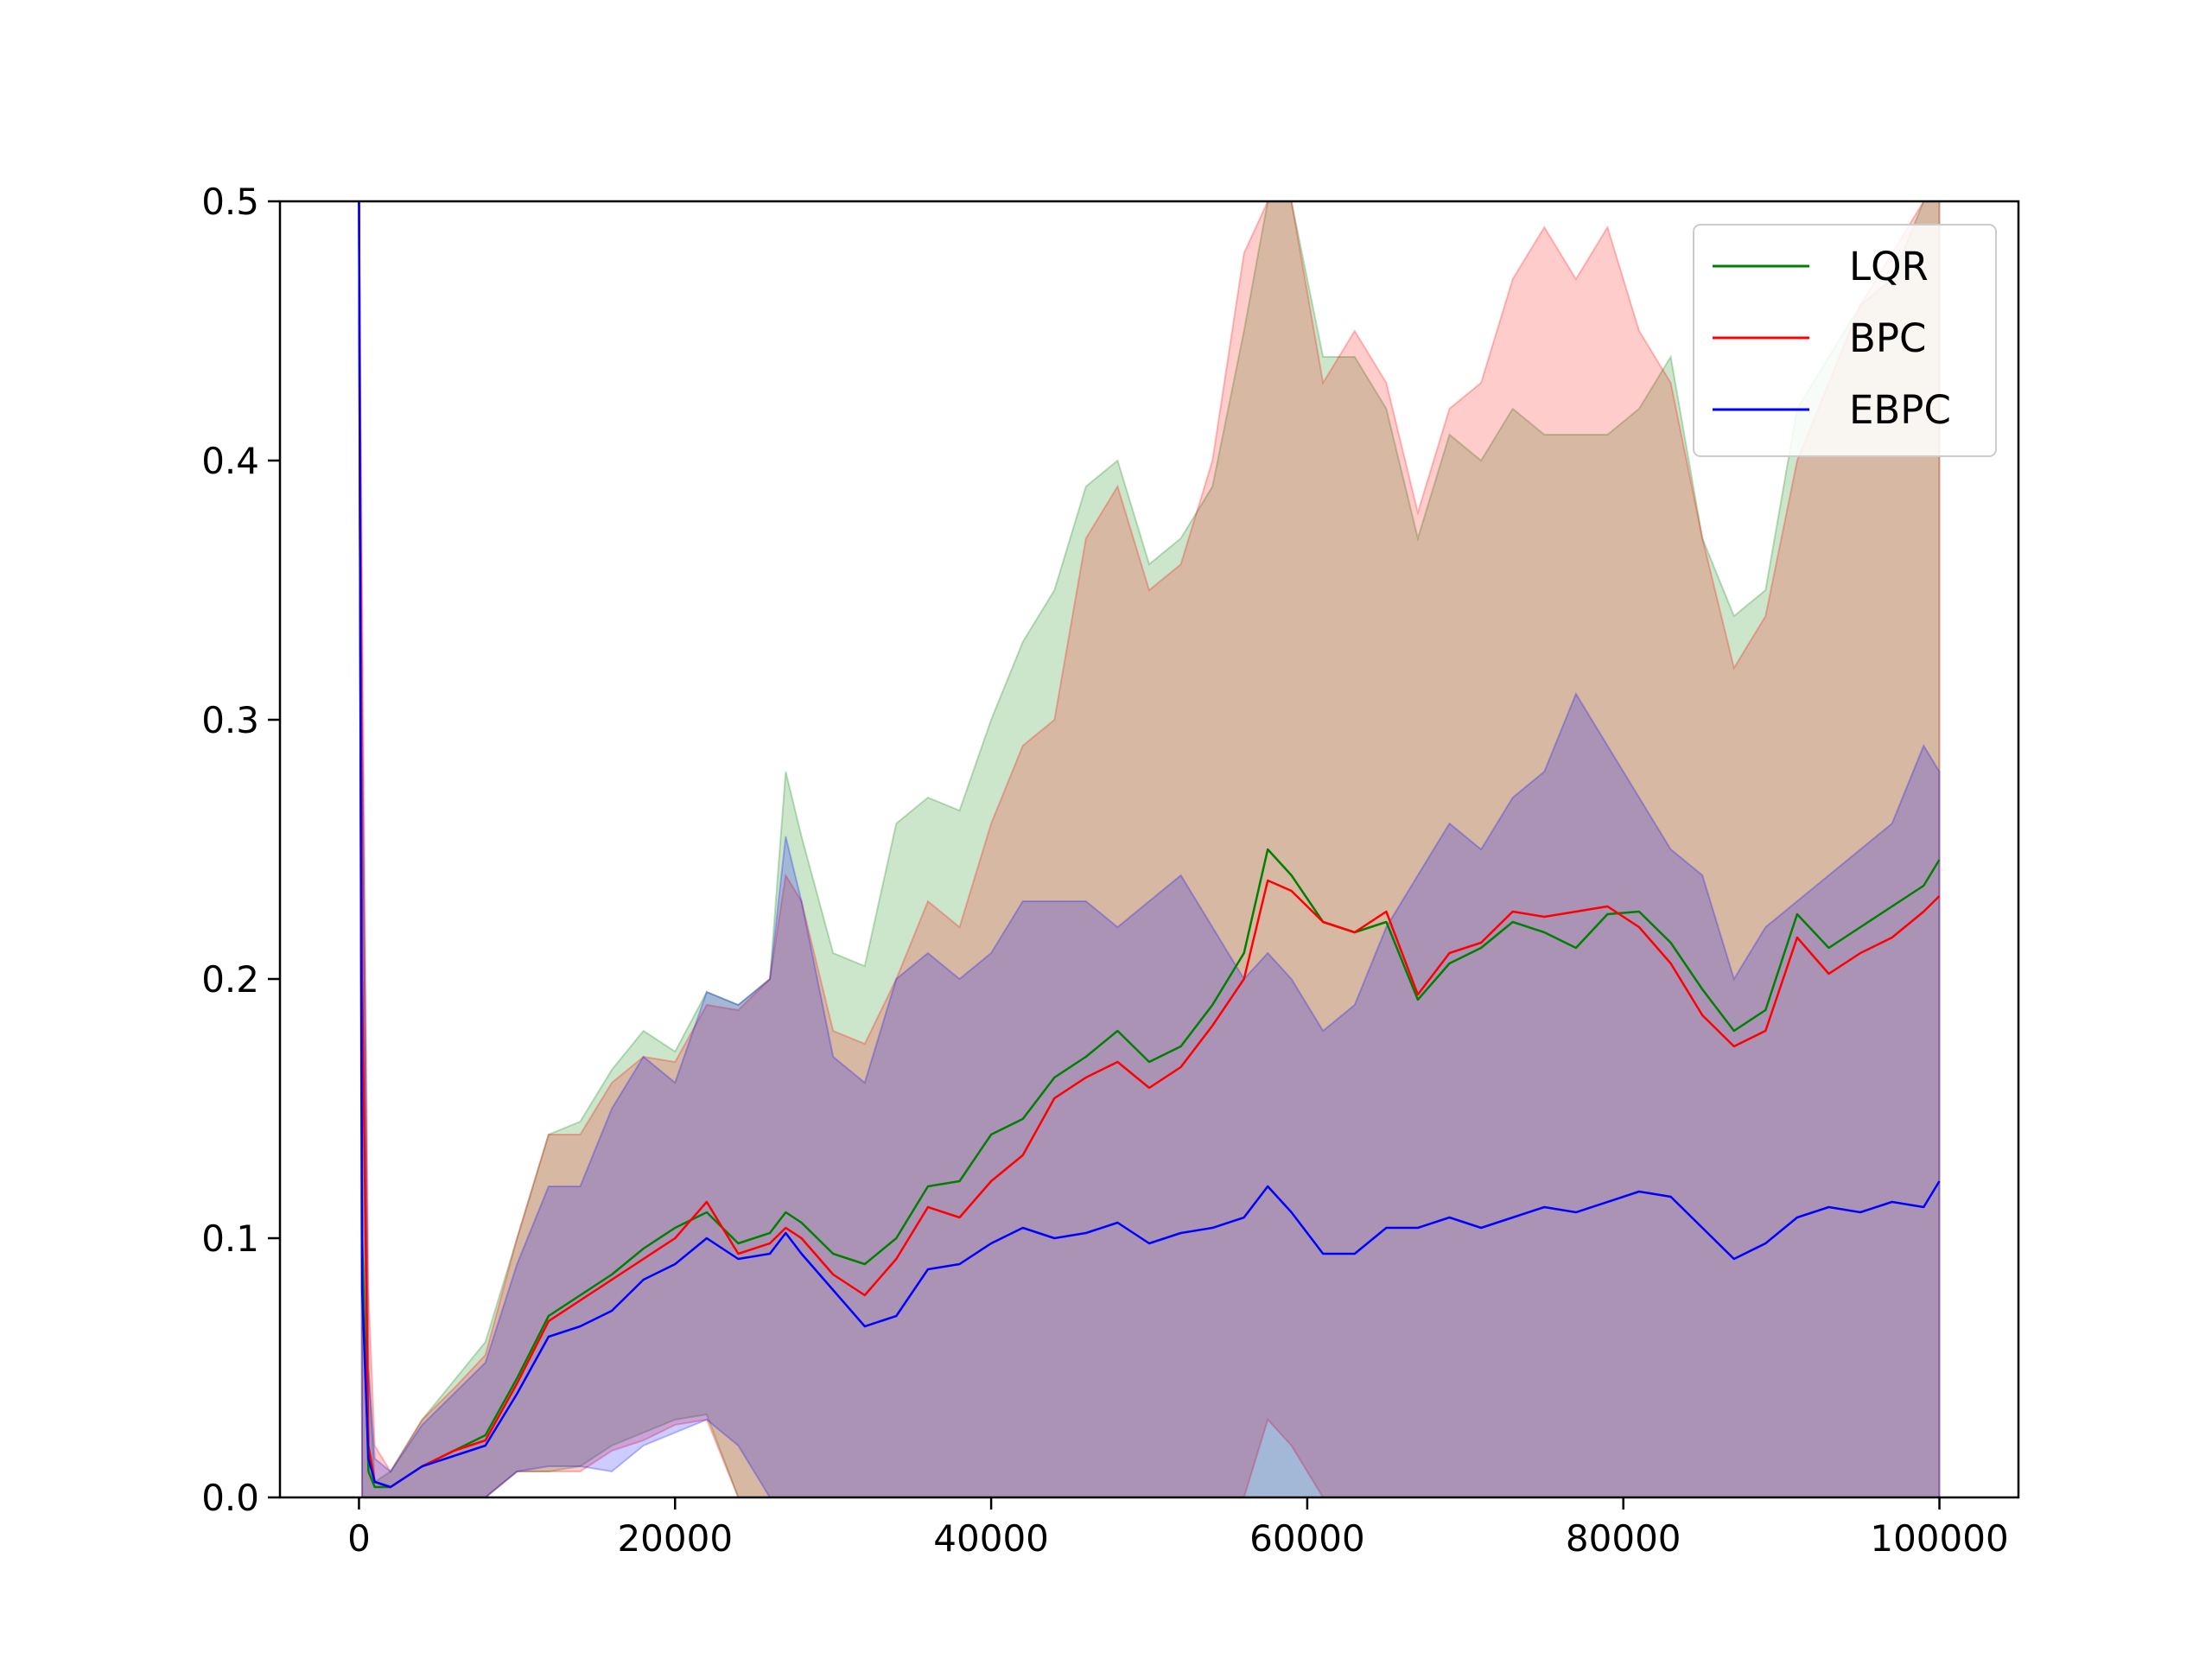  Describe the element at coordinates (230, 202) in the screenshot. I see `y-tick-label: 0.5` at that location.